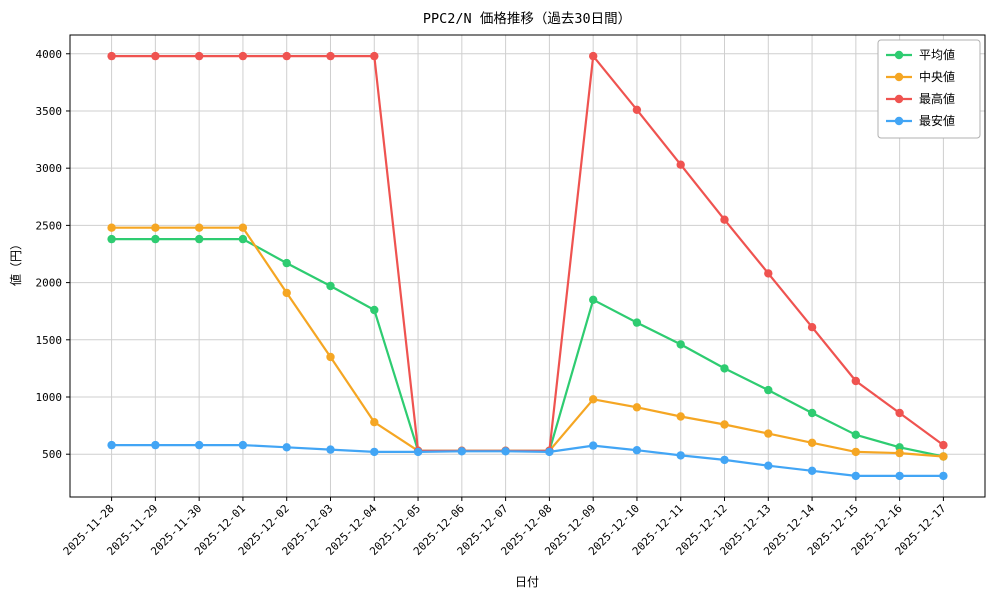  I want to click on chart-title: PPC2/N 価格推移（過去30日間）, so click(527, 19).